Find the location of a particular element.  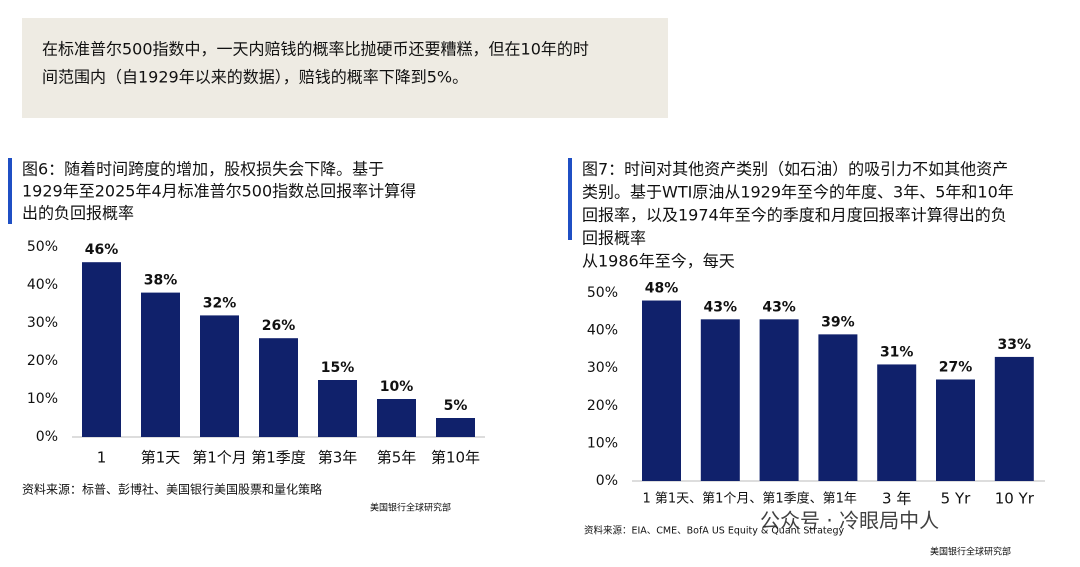

summary-box is located at coordinates (345, 68).